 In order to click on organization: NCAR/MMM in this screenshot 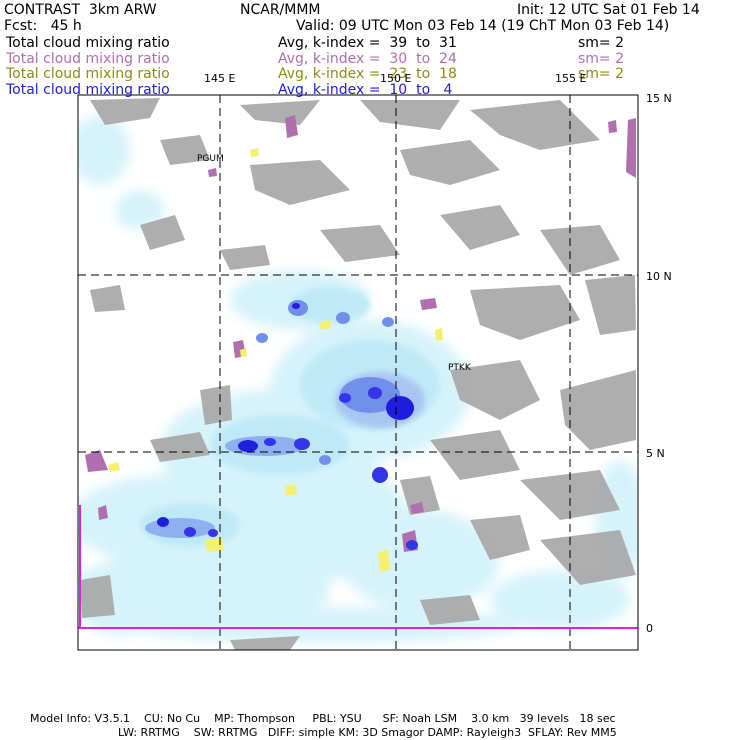, I will do `click(280, 10)`.